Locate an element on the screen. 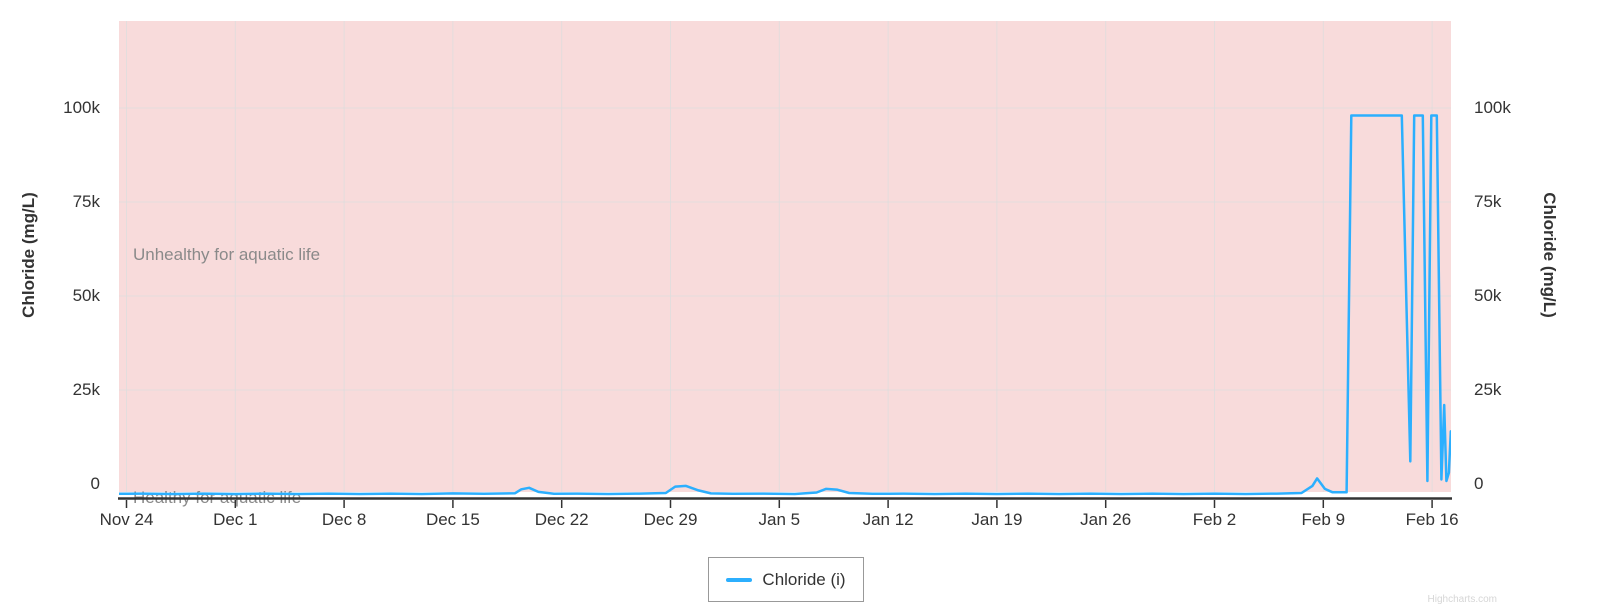 This screenshot has height=608, width=1600. x-tick-label: Nov 24 is located at coordinates (126, 519).